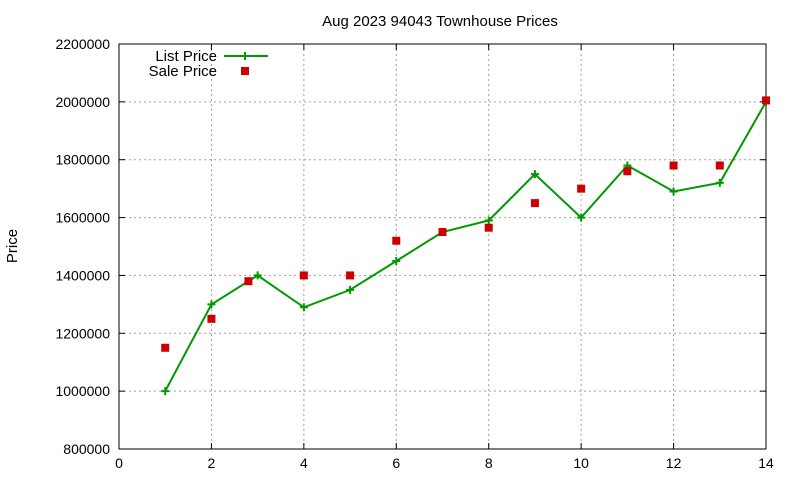  What do you see at coordinates (12, 246) in the screenshot?
I see `y-axis-label: Price` at bounding box center [12, 246].